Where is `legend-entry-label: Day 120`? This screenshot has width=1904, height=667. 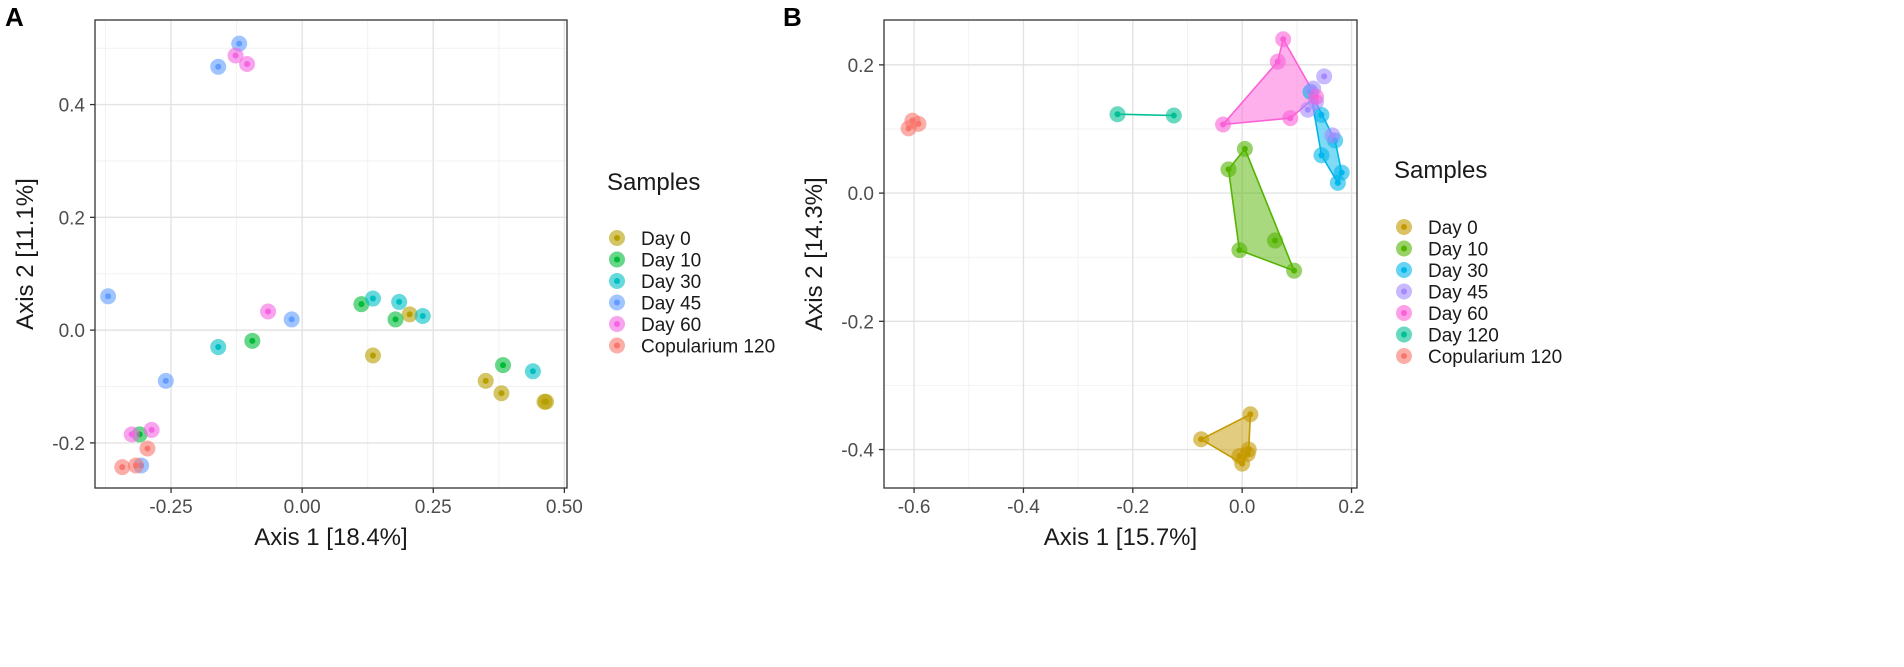
legend-entry-label: Day 120 is located at coordinates (1463, 336).